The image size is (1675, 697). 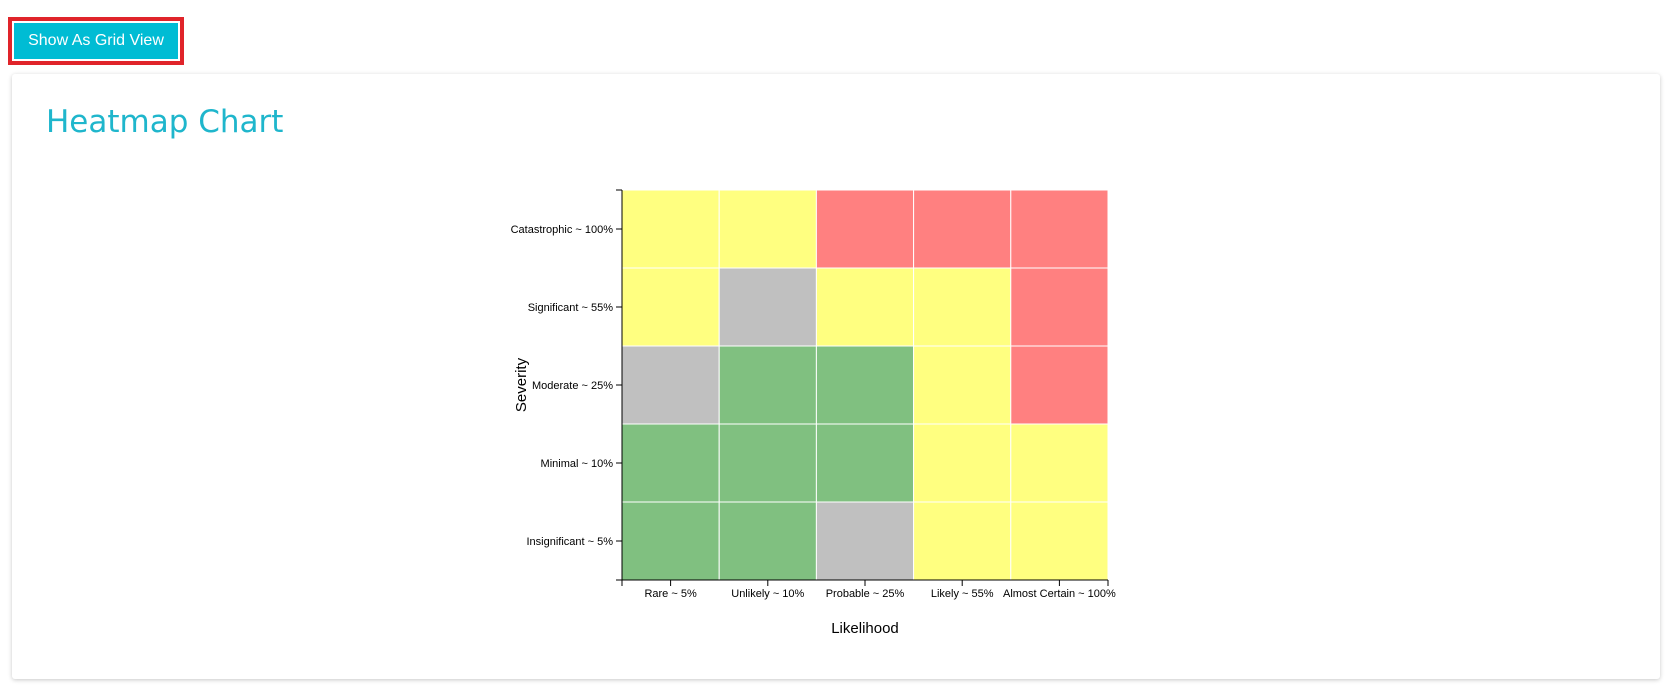 I want to click on card-title: Heatmap Chart, so click(x=165, y=122).